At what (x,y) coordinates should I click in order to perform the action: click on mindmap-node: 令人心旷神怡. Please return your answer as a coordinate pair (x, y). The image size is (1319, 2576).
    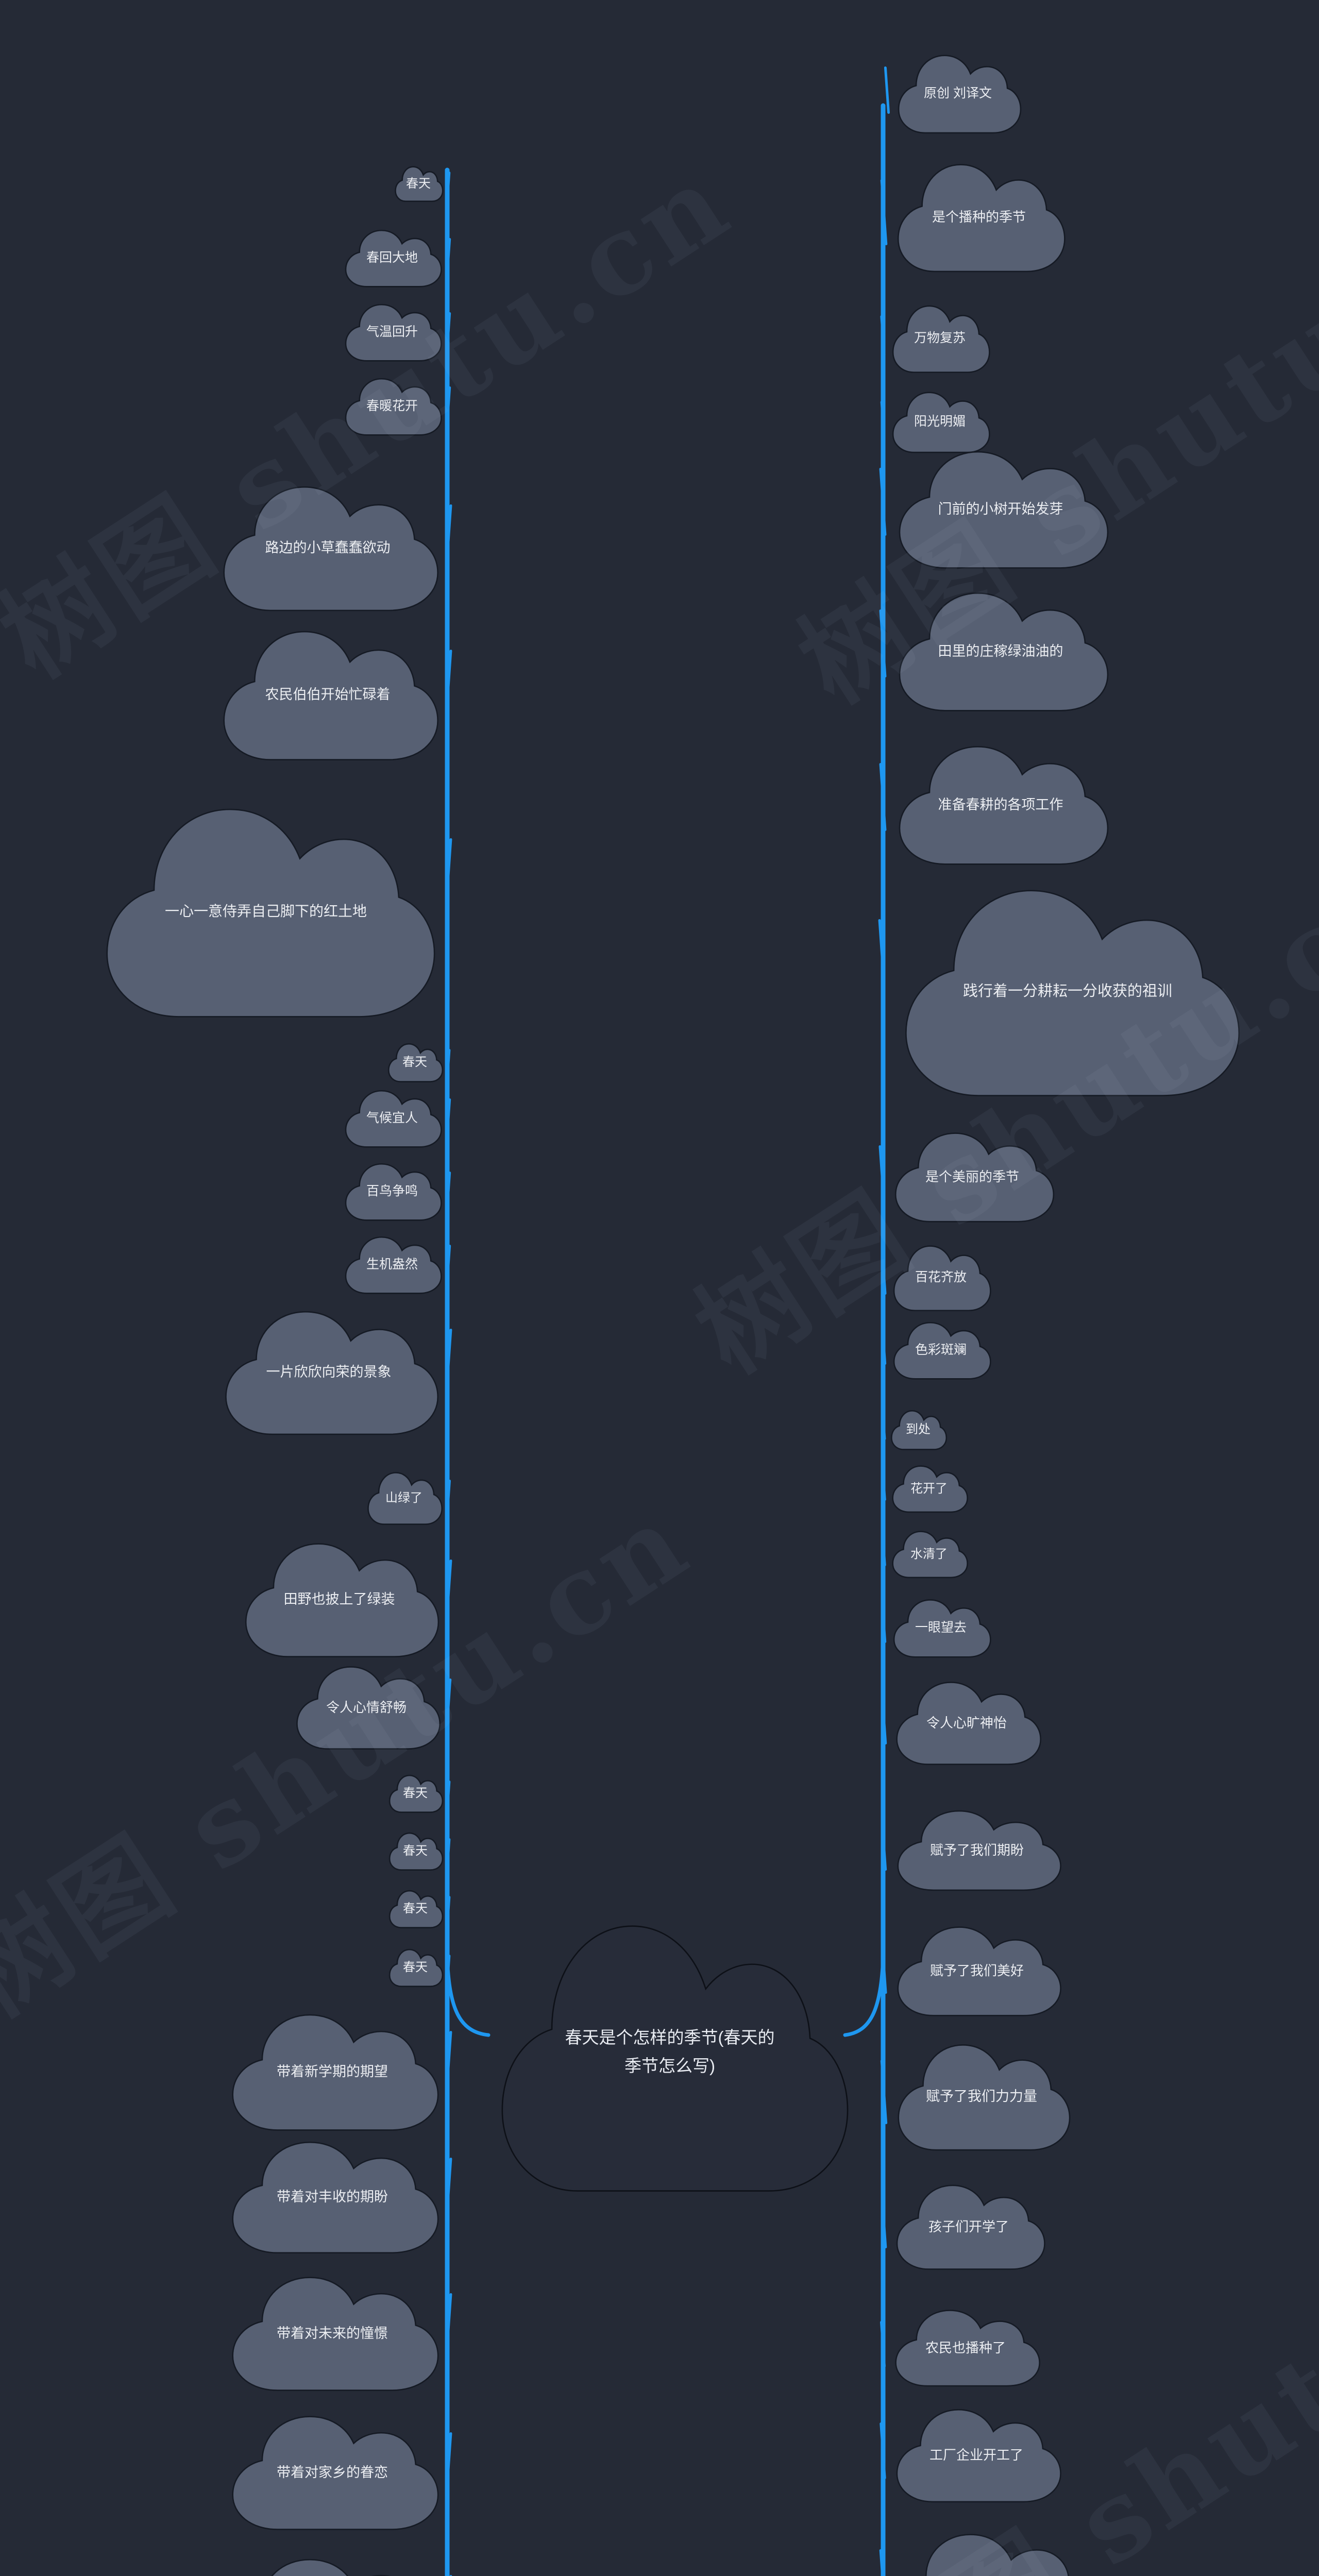
    Looking at the image, I should click on (963, 1721).